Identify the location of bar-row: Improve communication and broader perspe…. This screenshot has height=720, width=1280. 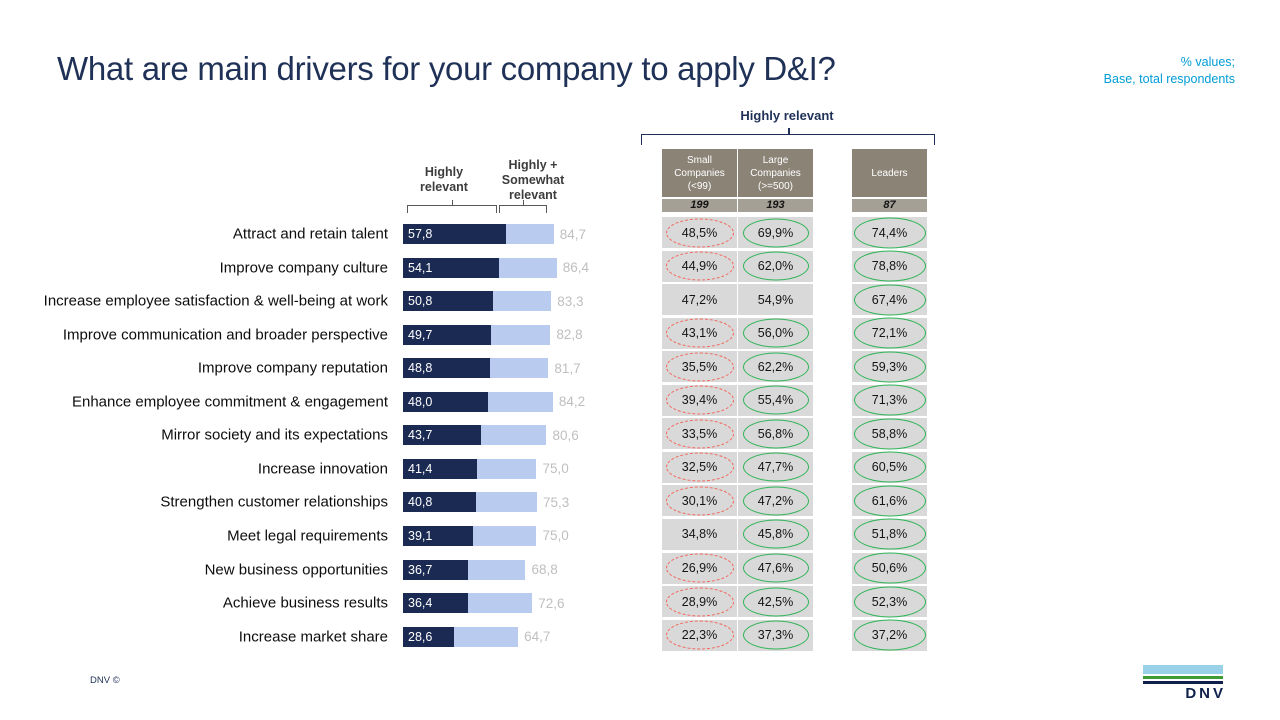
(320, 335).